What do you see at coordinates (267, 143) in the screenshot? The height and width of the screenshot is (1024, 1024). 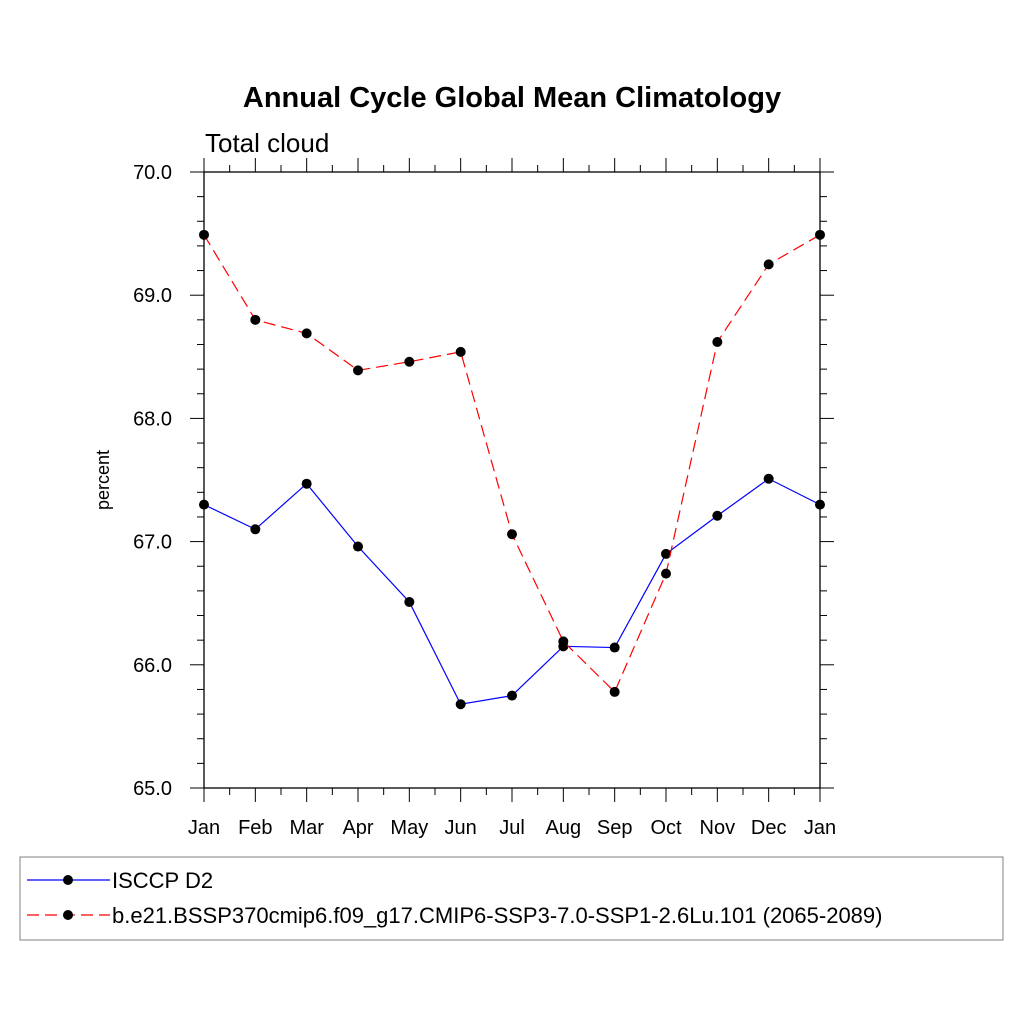 I see `chart-subtitle: Total cloud` at bounding box center [267, 143].